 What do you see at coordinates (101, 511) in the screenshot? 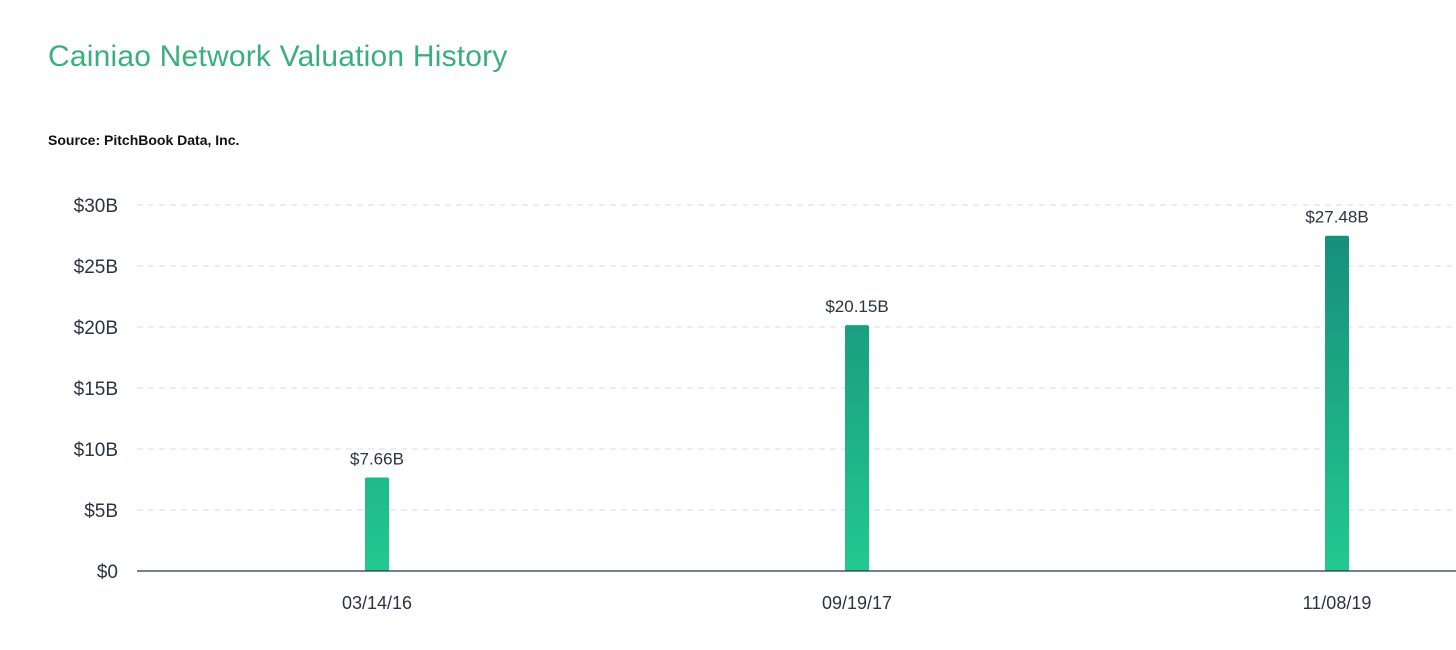
I see `y-tick-label: $5B` at bounding box center [101, 511].